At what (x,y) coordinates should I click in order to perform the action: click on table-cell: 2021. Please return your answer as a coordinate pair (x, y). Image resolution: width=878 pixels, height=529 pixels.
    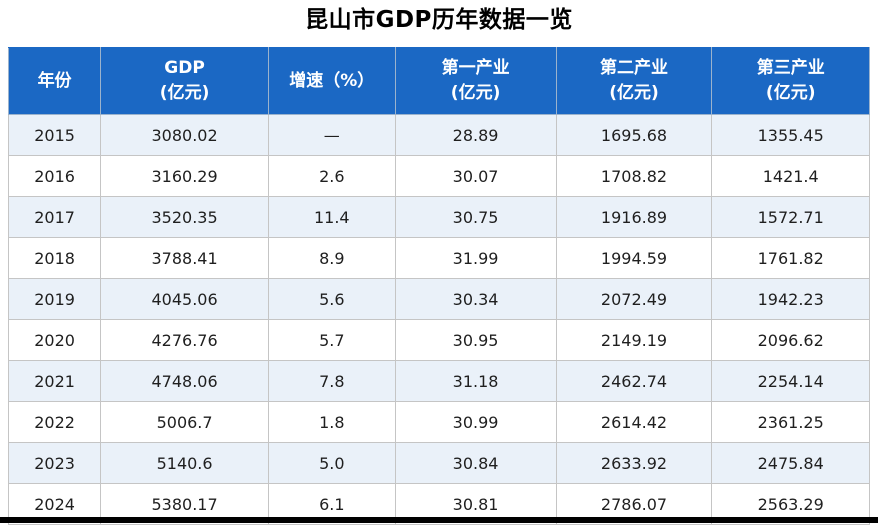
    Looking at the image, I should click on (54, 381).